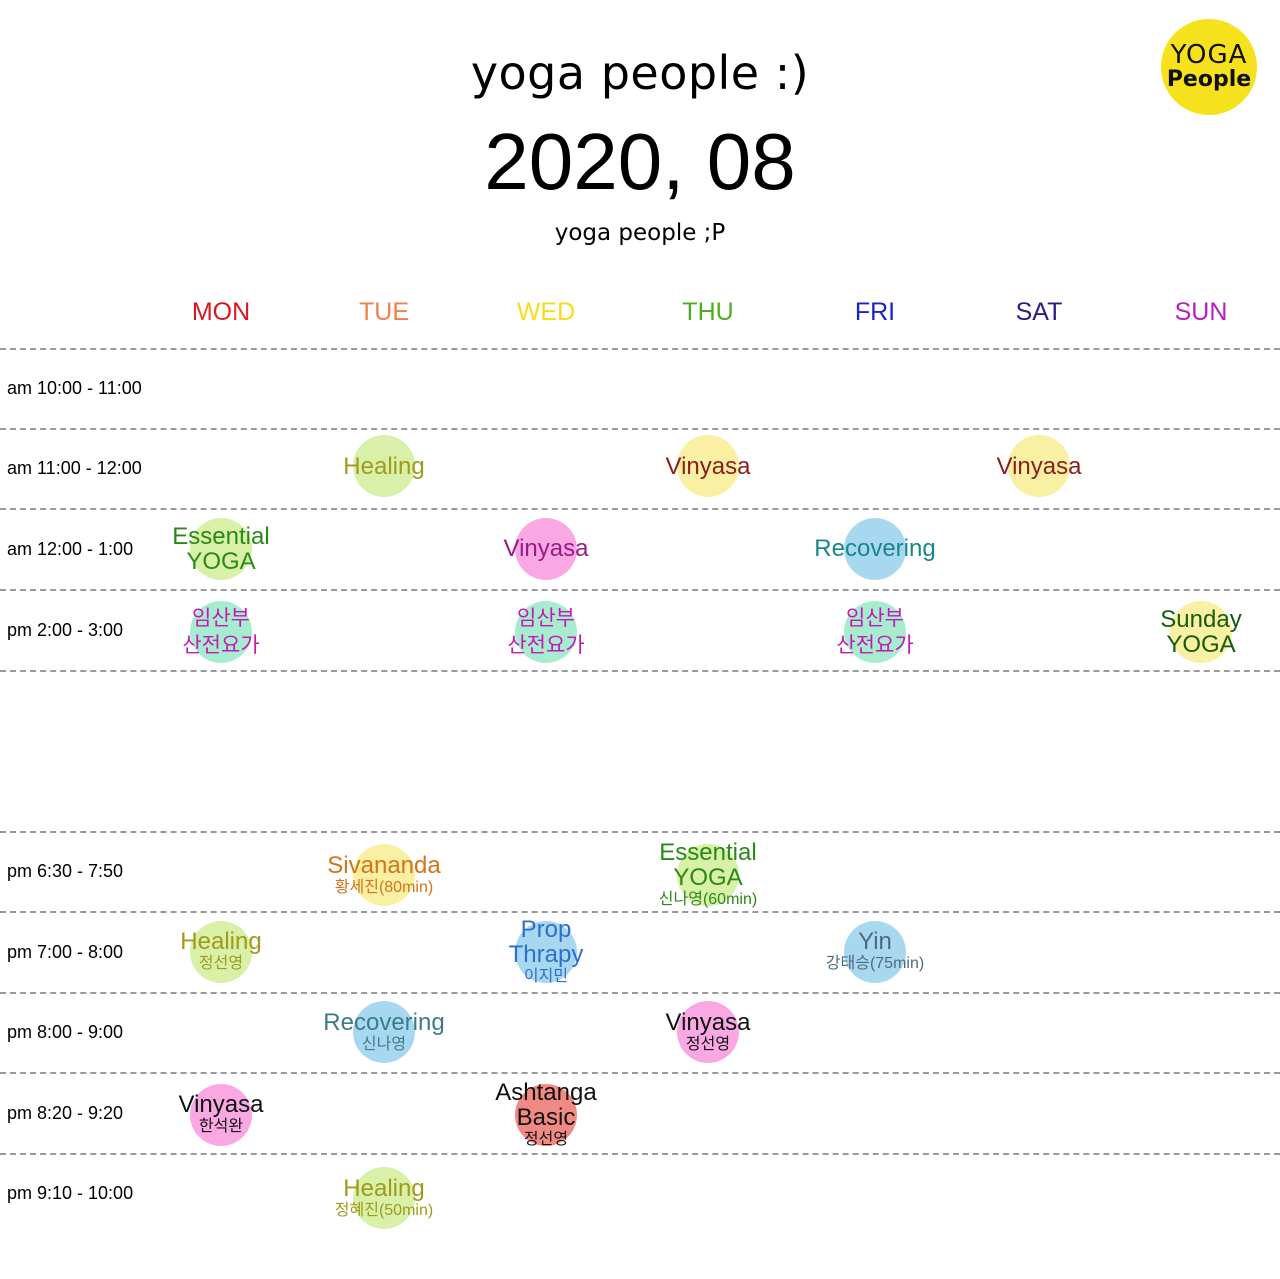  Describe the element at coordinates (546, 312) in the screenshot. I see `day-header-wed: WED` at that location.